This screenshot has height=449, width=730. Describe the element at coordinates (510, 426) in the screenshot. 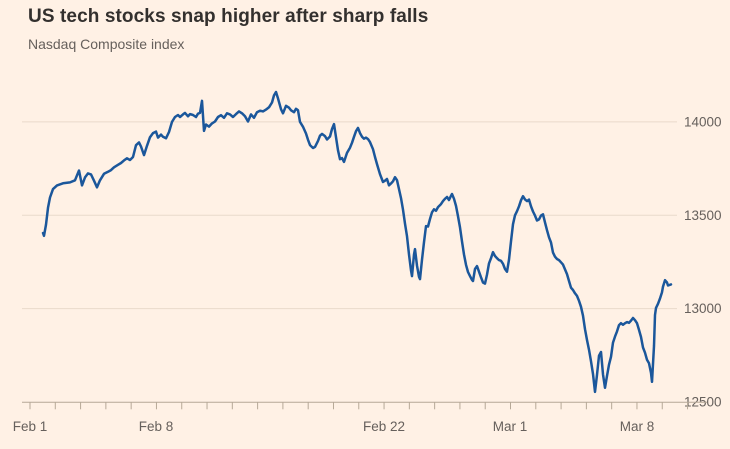

I see `x-axis-label: Mar 1` at that location.